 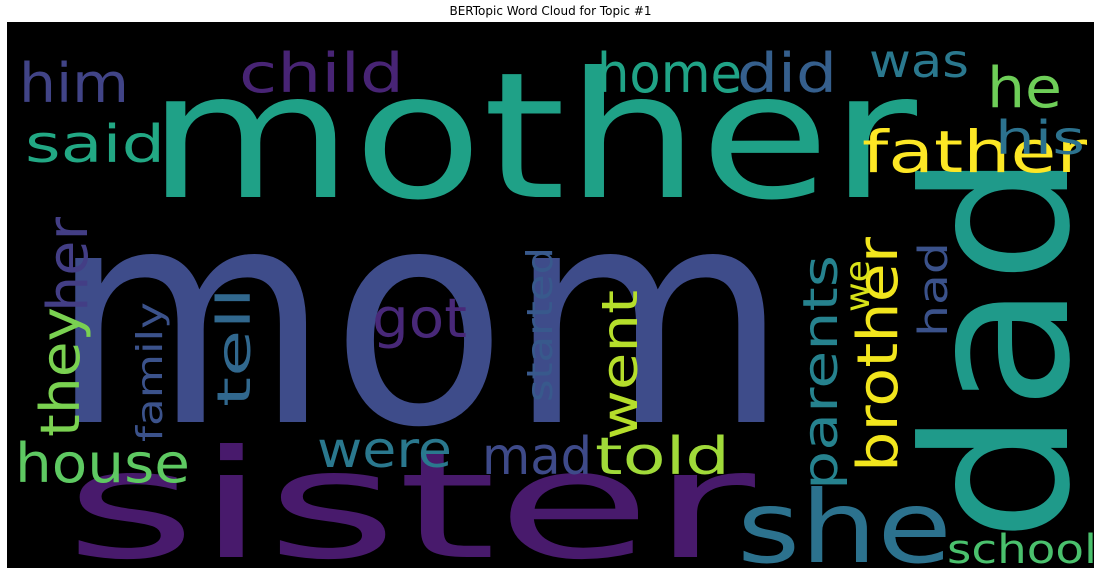 What do you see at coordinates (384, 450) in the screenshot?
I see `word-were: were` at bounding box center [384, 450].